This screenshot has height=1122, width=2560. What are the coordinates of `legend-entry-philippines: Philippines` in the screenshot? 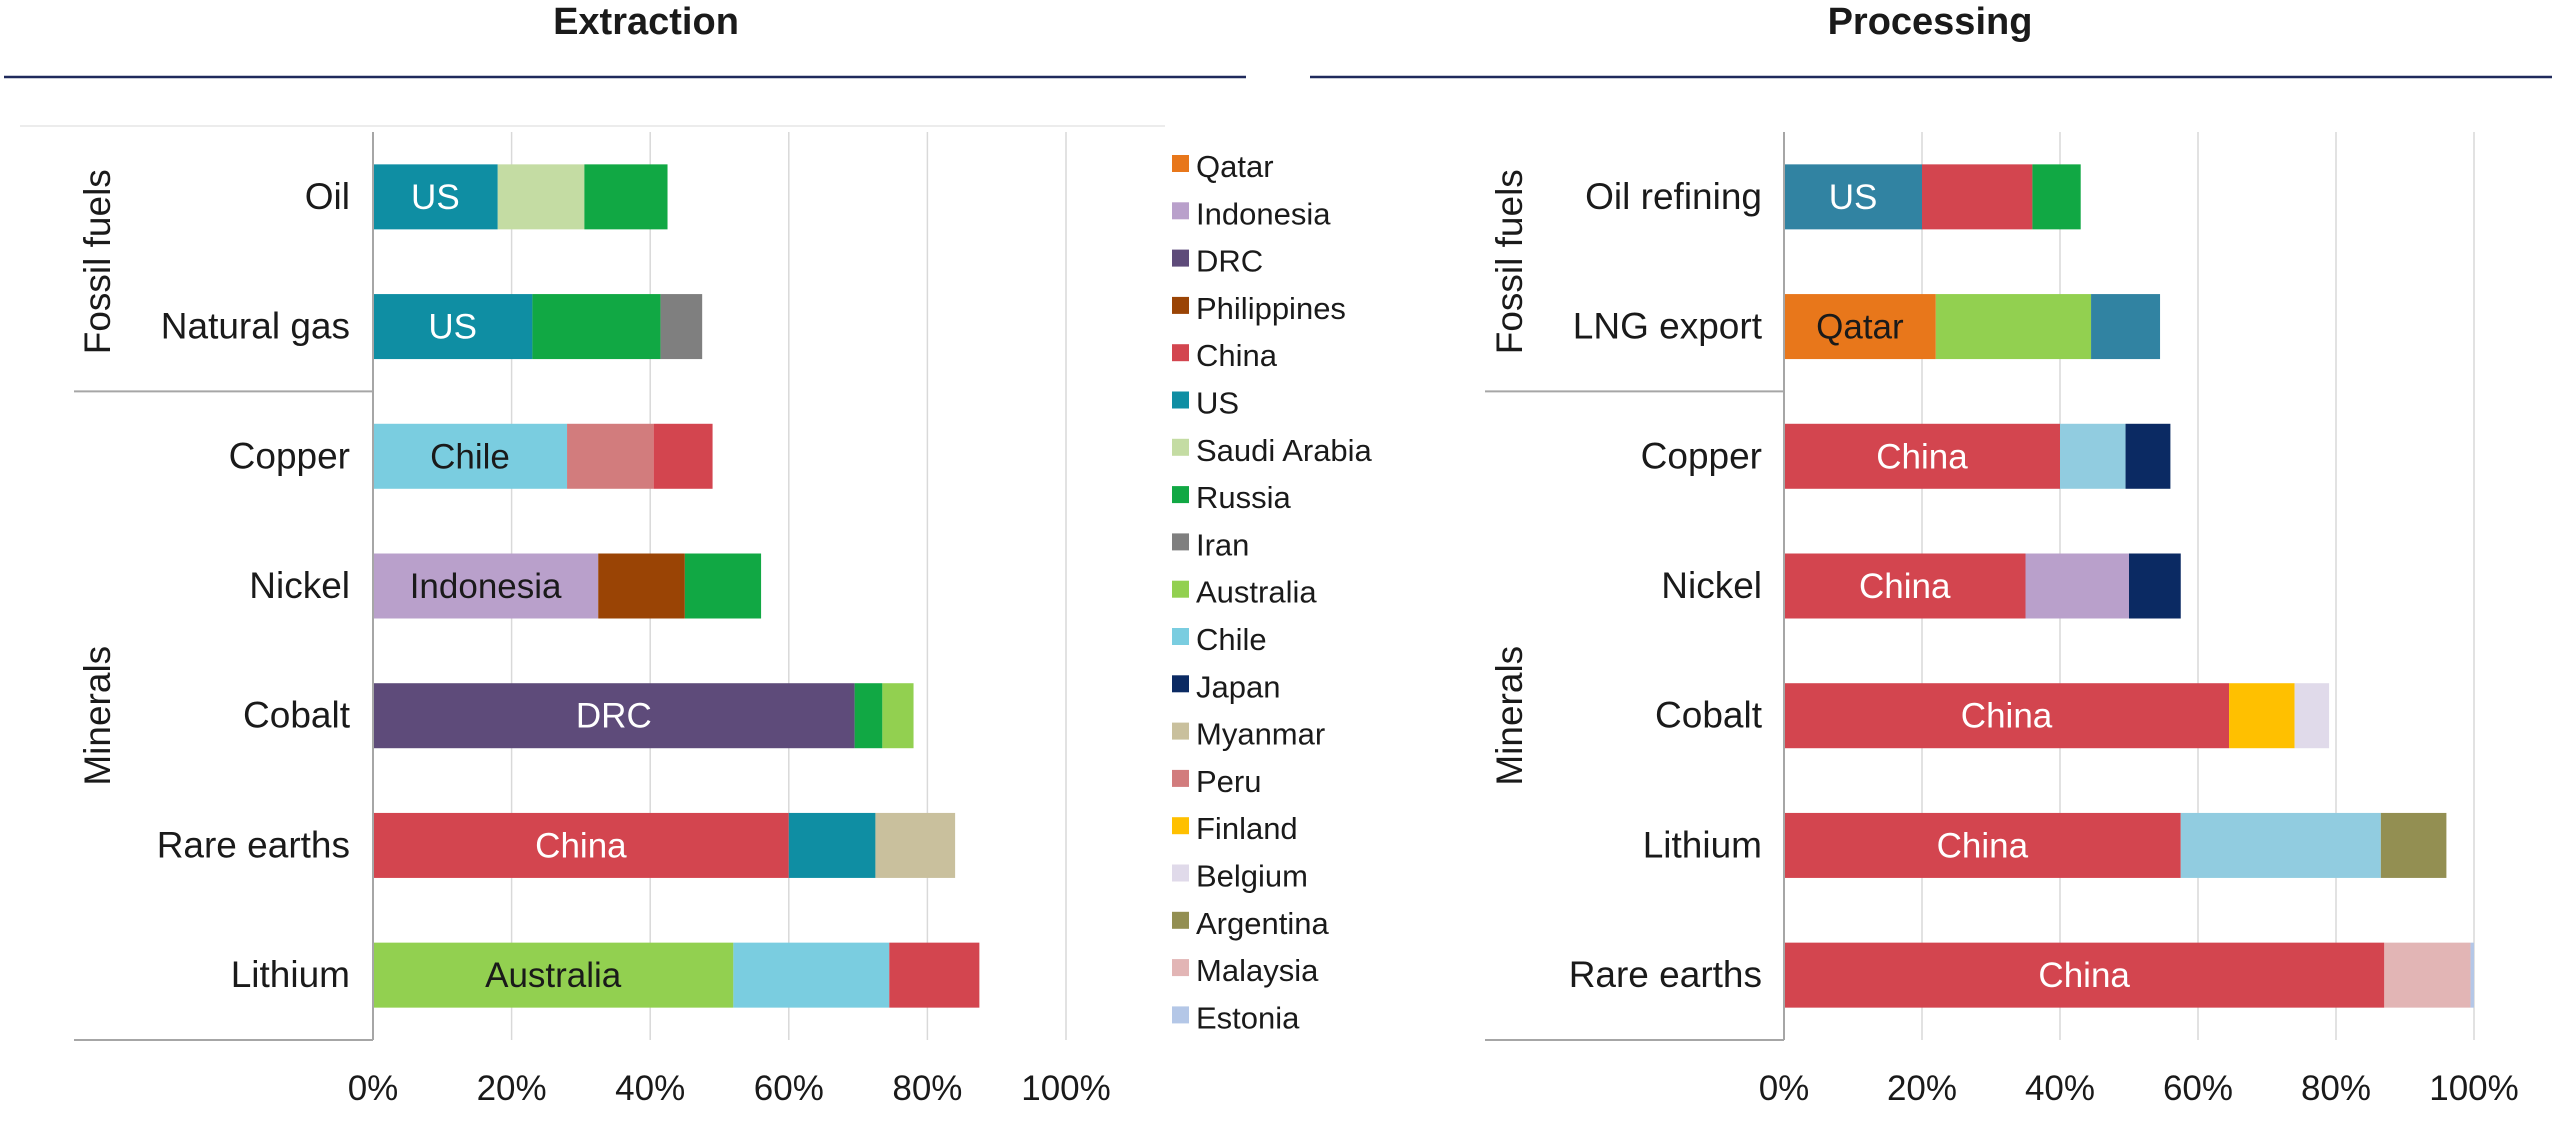 It's located at (1271, 308).